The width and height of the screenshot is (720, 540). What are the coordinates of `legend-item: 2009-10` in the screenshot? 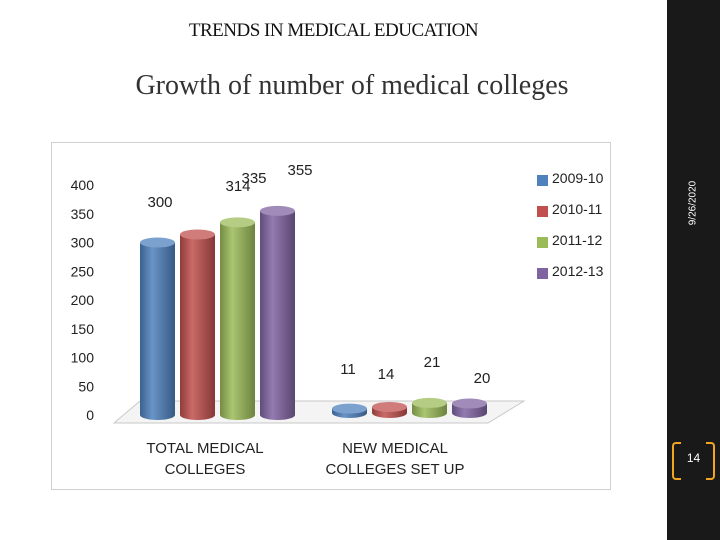 It's located at (592, 185).